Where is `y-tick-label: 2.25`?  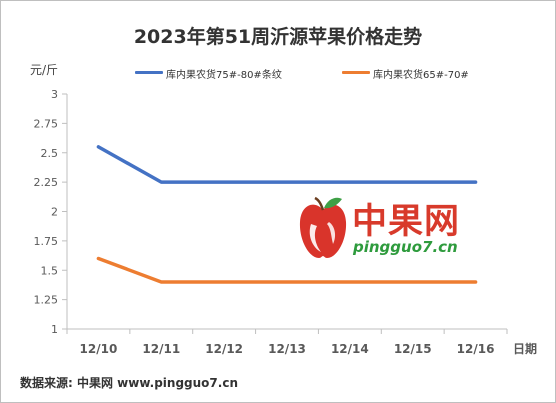 y-tick-label: 2.25 is located at coordinates (46, 182).